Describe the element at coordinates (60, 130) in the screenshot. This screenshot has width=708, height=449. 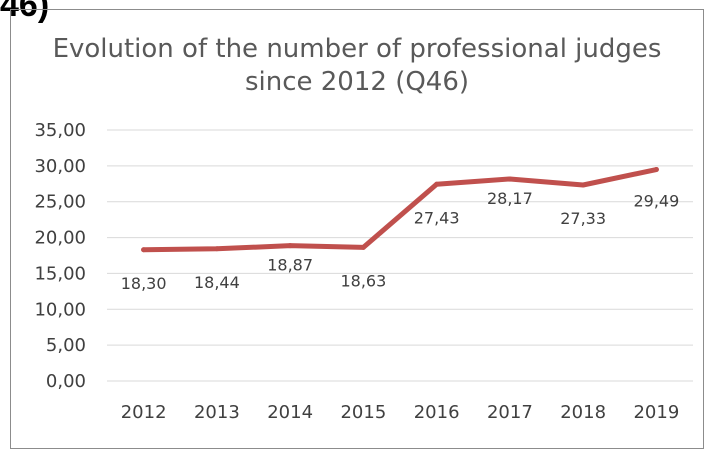
I see `y-tick-label: 35,00` at that location.